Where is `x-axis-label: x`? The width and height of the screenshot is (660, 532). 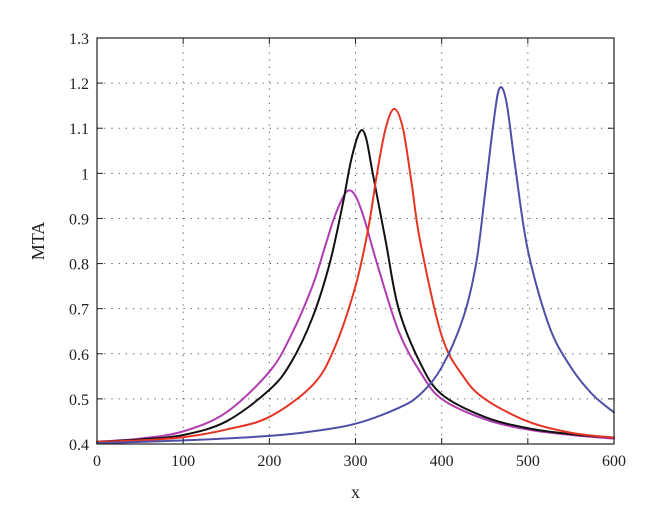 x-axis-label: x is located at coordinates (355, 492).